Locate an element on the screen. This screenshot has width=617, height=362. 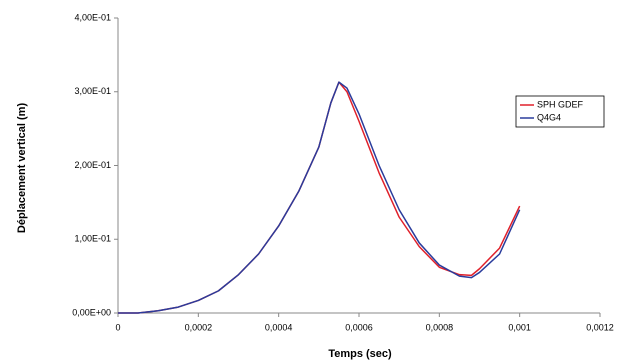
x-axis-title: Temps (sec) is located at coordinates (360, 354).